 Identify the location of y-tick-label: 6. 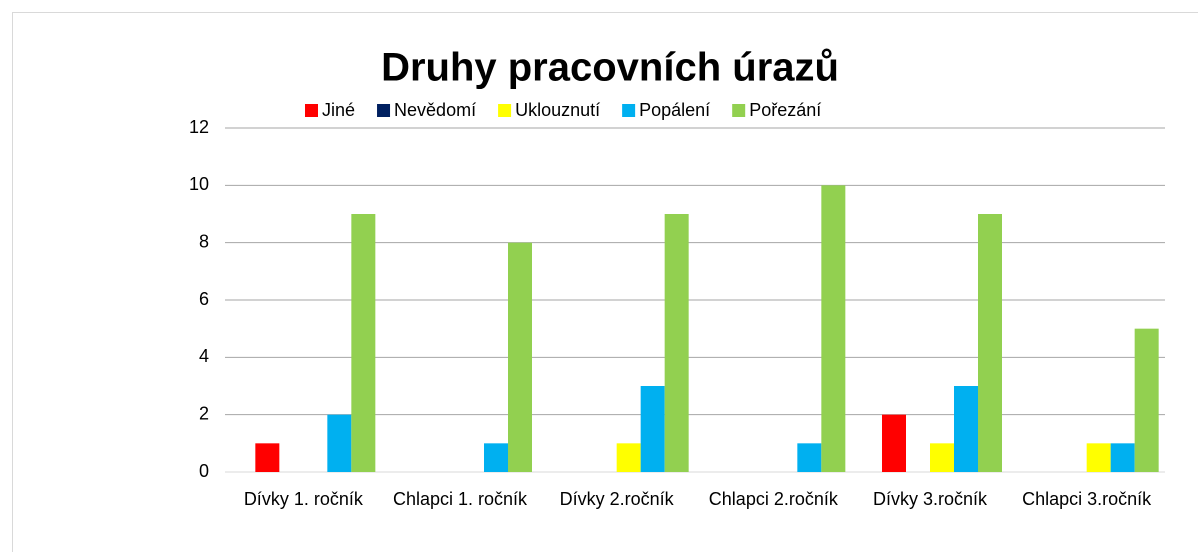
(204, 299).